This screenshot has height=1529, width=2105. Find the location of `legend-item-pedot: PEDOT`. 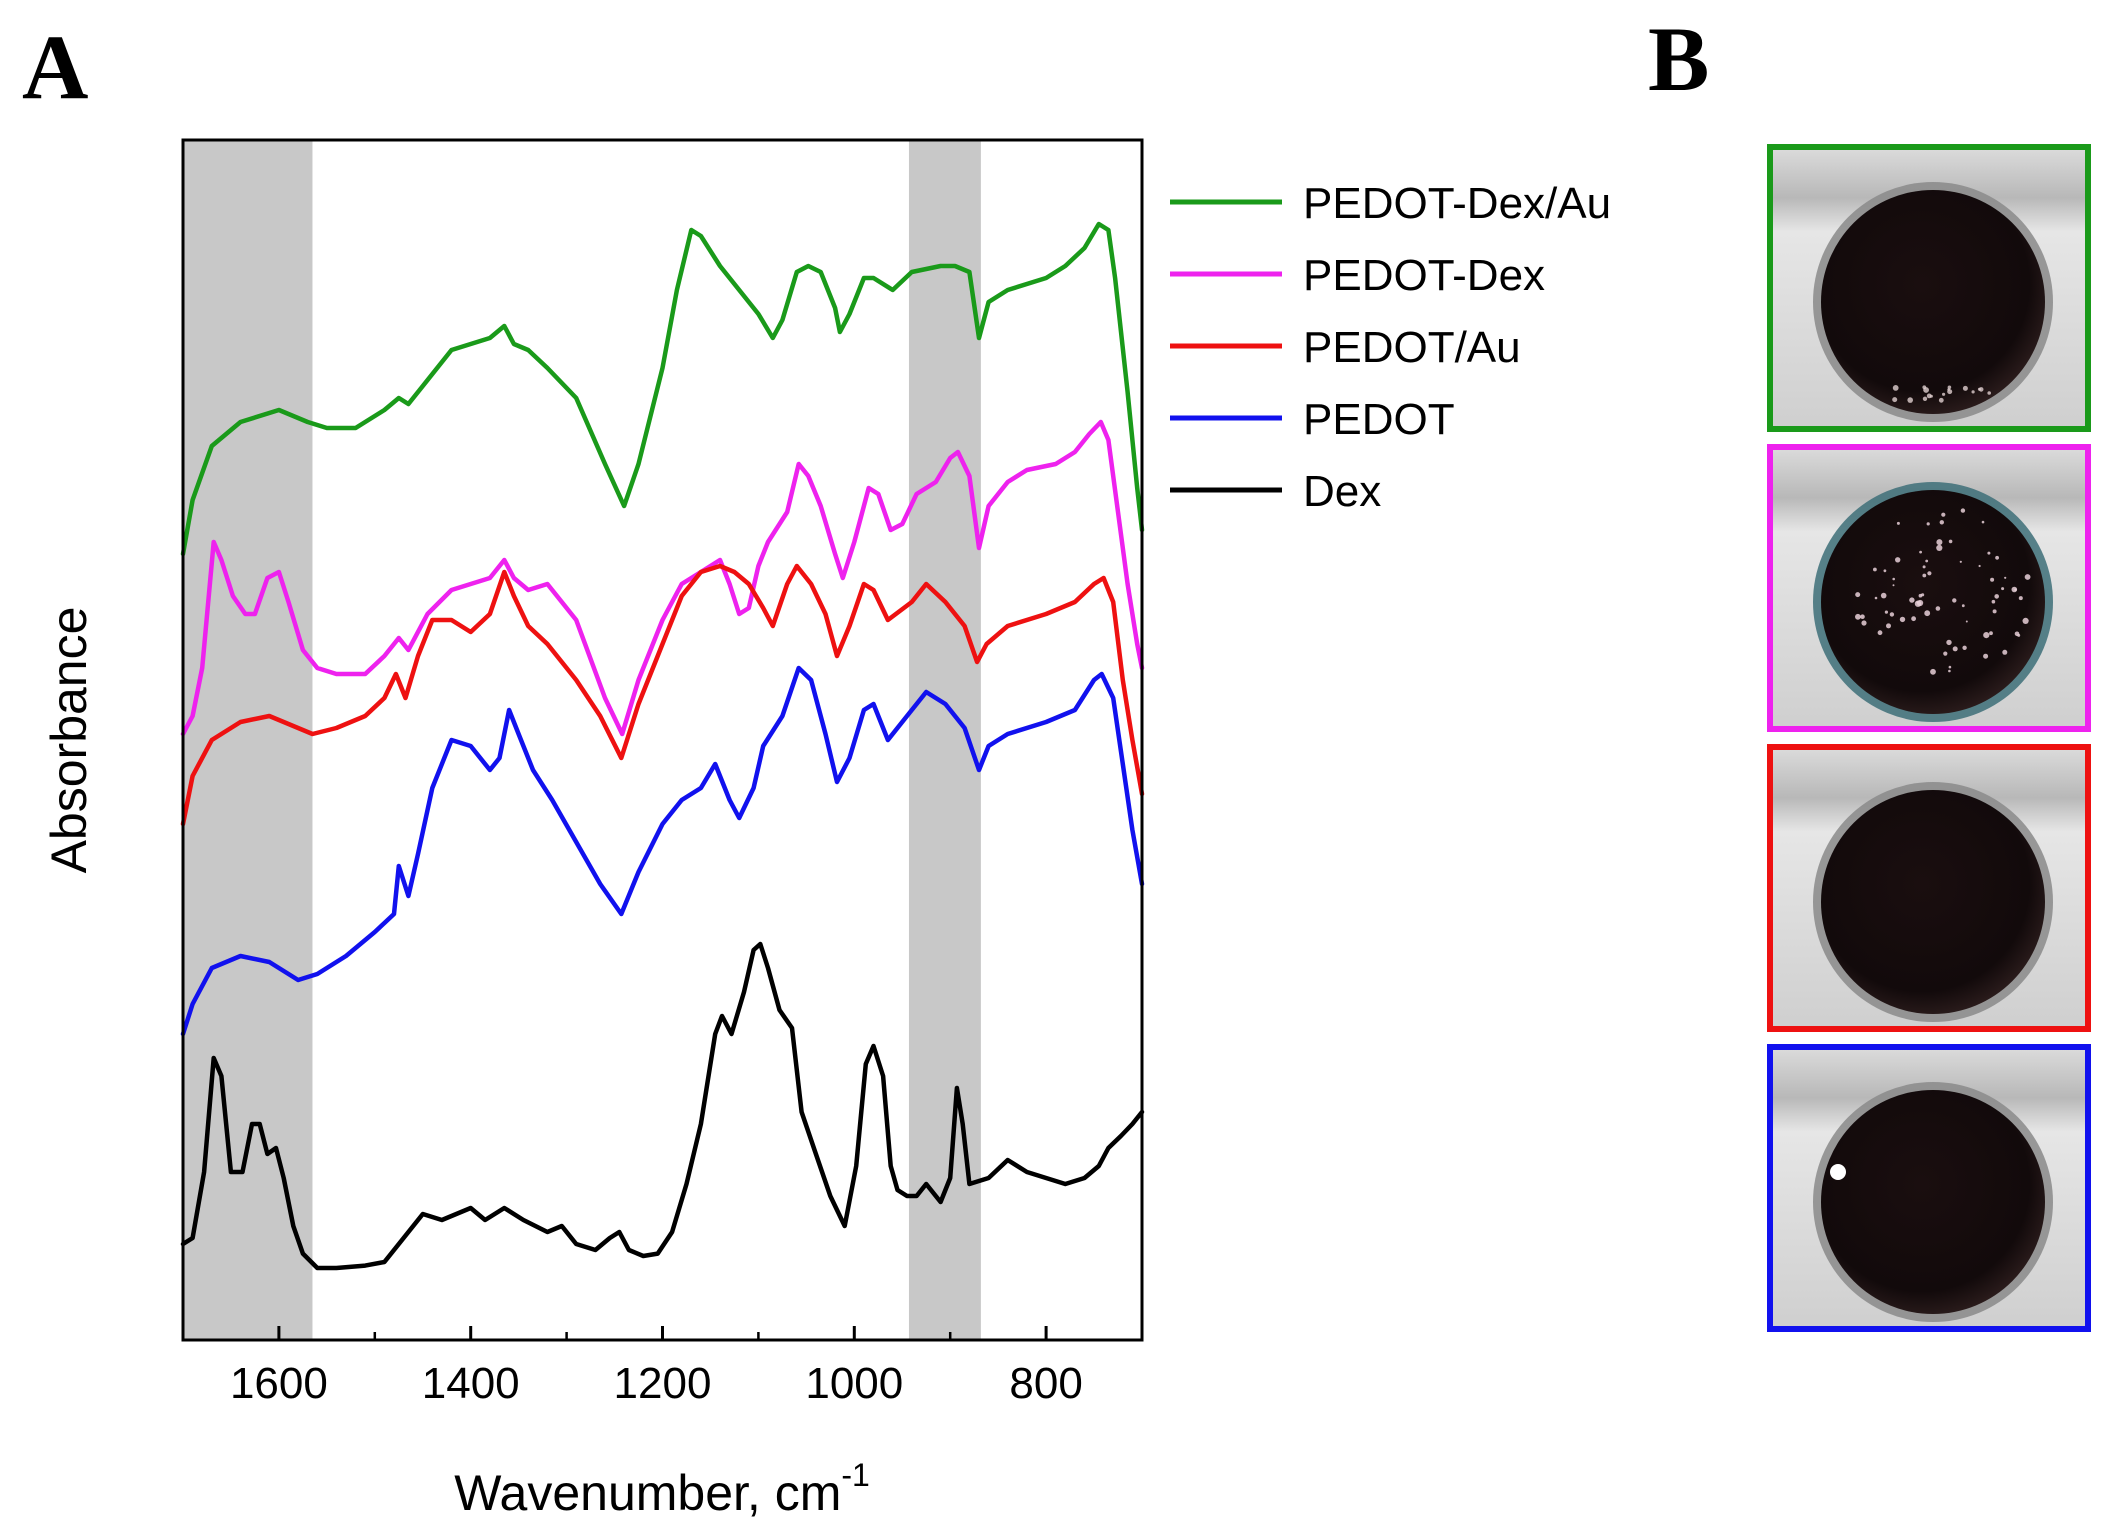

legend-item-pedot: PEDOT is located at coordinates (1312, 419).